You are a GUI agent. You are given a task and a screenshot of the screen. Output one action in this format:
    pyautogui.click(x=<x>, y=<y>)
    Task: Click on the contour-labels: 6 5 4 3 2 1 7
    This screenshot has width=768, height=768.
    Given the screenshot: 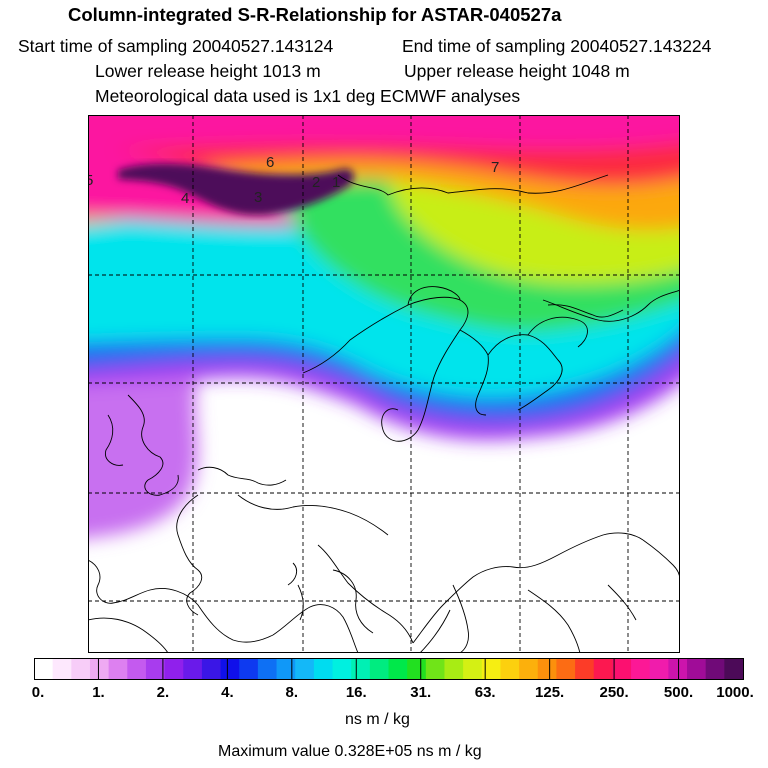 What is the action you would take?
    pyautogui.click(x=293, y=180)
    